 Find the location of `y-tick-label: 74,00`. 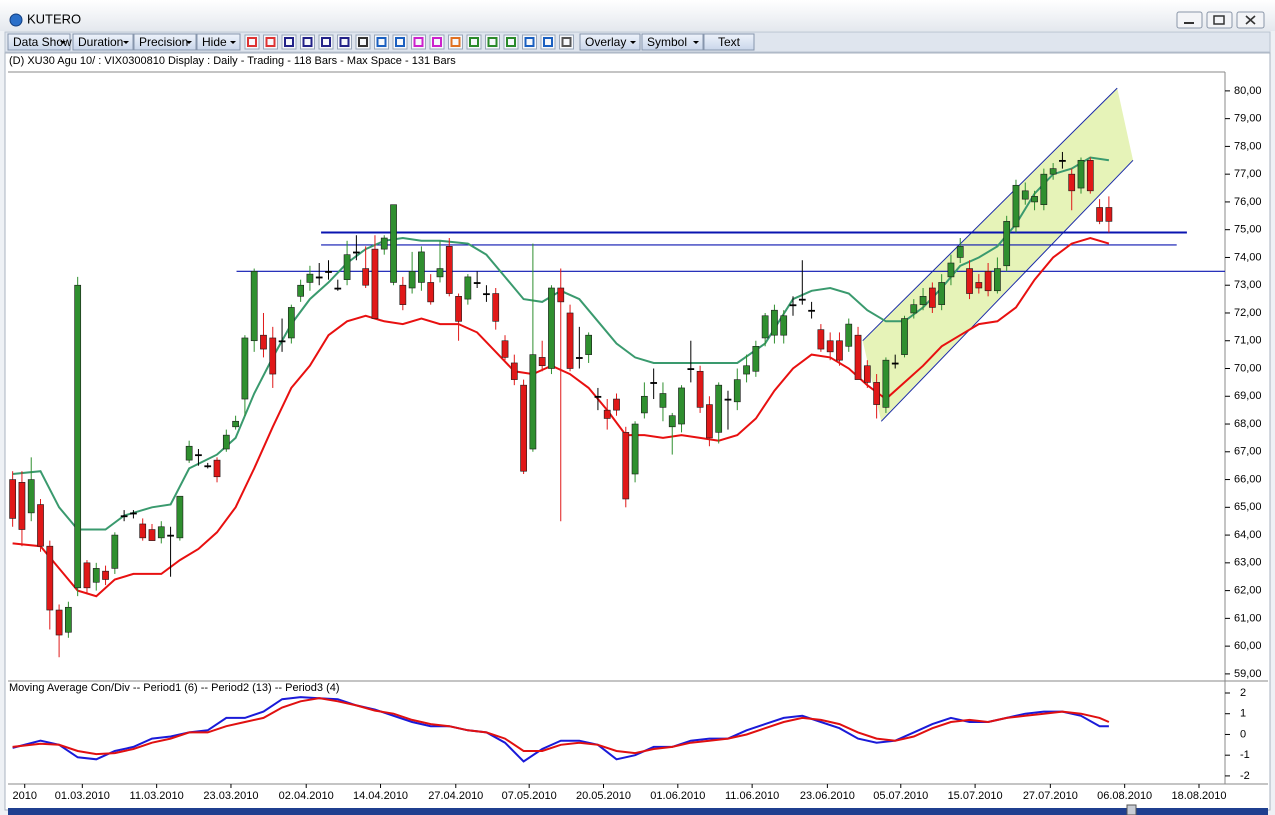

y-tick-label: 74,00 is located at coordinates (1248, 257).